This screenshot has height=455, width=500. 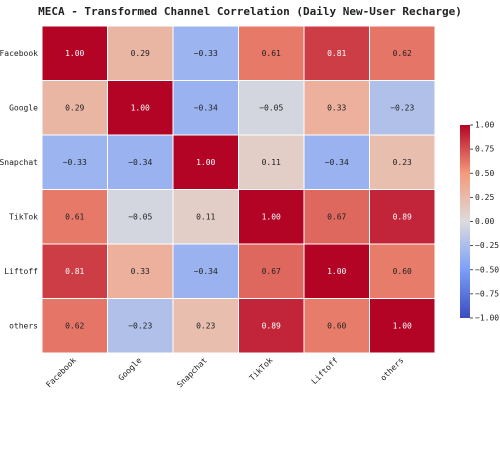 What do you see at coordinates (325, 371) in the screenshot?
I see `x-tick-label: Liftoff` at bounding box center [325, 371].